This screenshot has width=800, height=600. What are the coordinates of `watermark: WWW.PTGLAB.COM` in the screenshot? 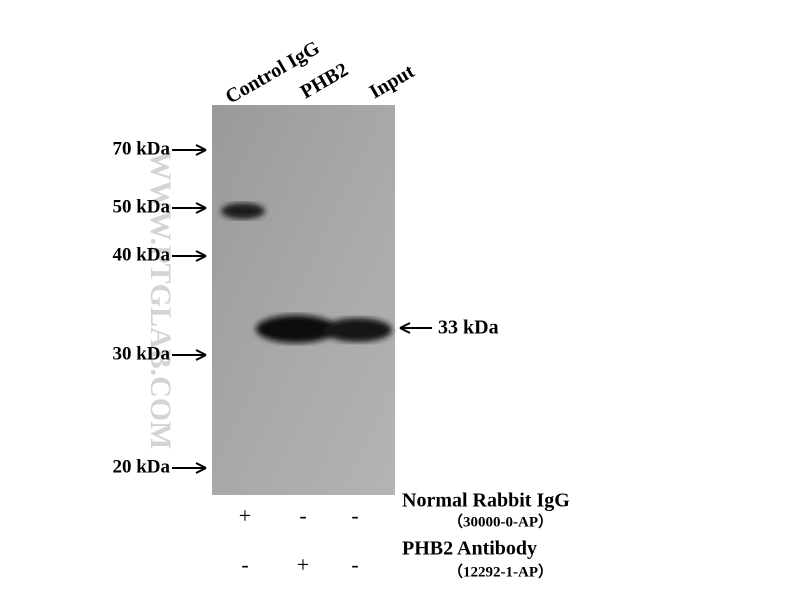 It's located at (160, 300).